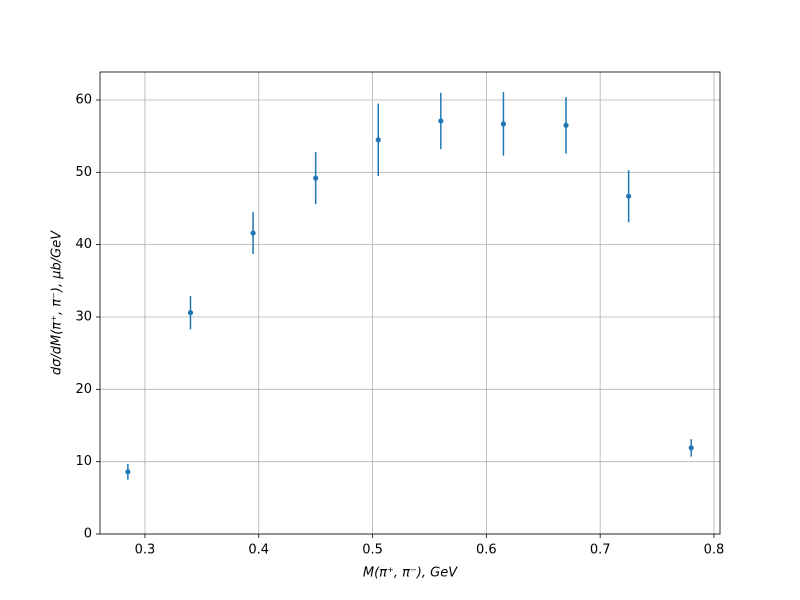 The image size is (800, 600). Describe the element at coordinates (486, 550) in the screenshot. I see `x-tick-label: 0.6` at that location.